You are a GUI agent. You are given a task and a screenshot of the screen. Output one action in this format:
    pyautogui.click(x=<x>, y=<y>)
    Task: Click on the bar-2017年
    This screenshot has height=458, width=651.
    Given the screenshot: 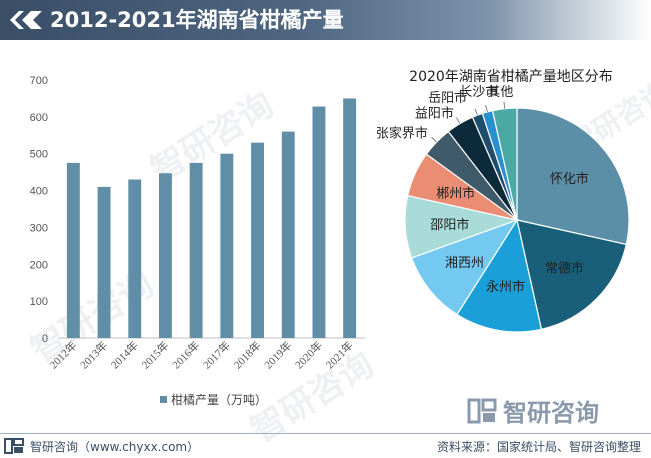 What is the action you would take?
    pyautogui.click(x=227, y=245)
    